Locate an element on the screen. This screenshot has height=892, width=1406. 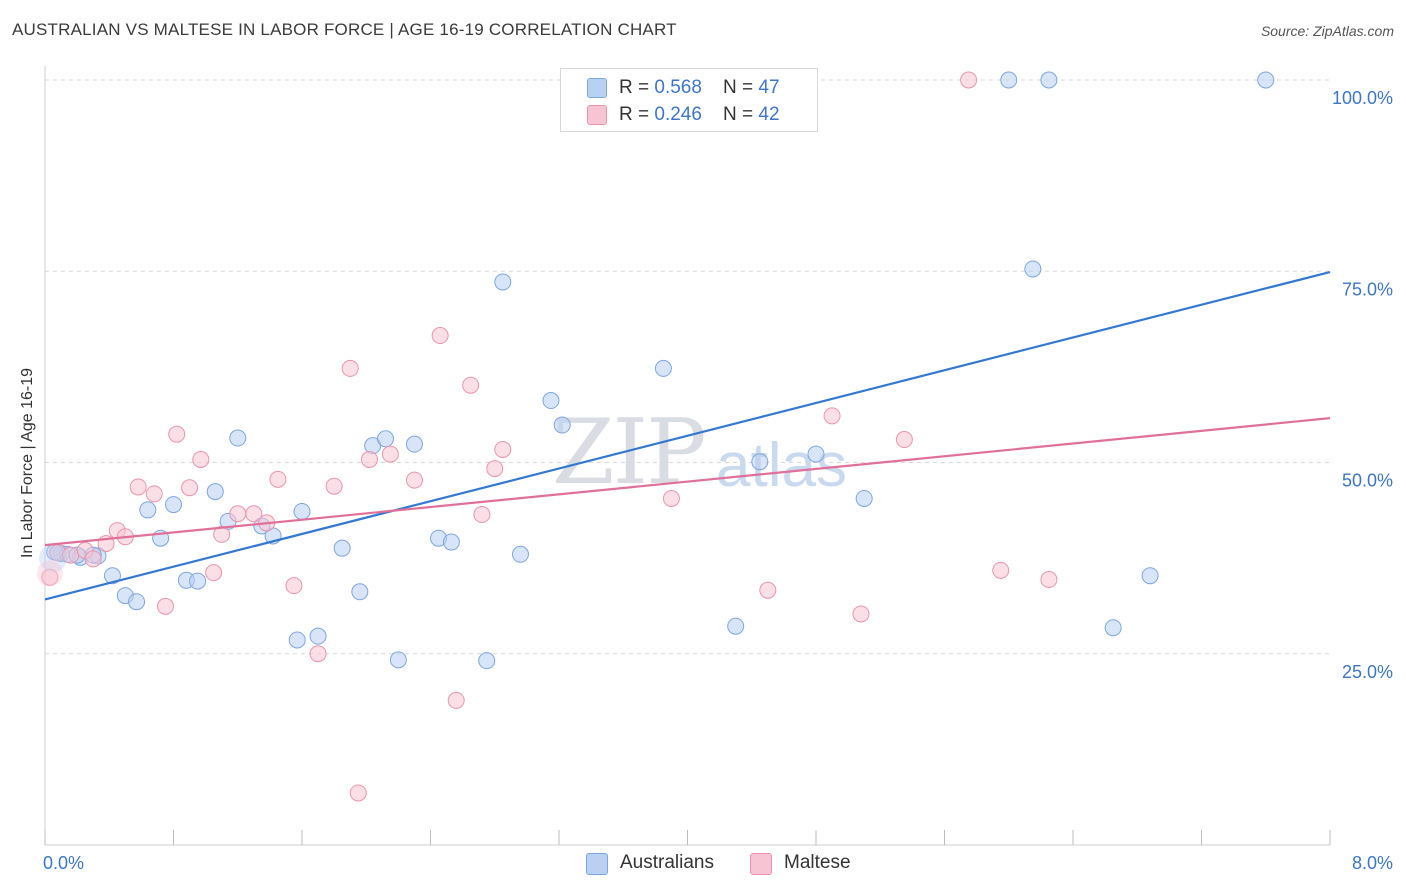
maltese-trend-line is located at coordinates (687, 482).